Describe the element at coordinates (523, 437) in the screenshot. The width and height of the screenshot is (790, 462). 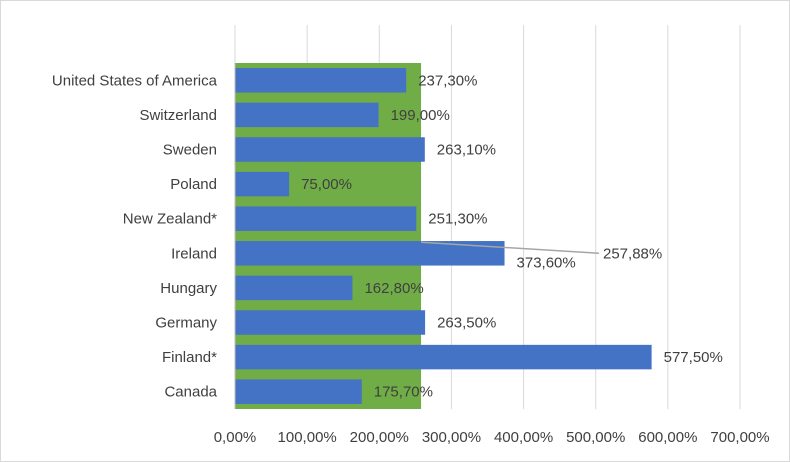
I see `tick-label: 400,00%` at that location.